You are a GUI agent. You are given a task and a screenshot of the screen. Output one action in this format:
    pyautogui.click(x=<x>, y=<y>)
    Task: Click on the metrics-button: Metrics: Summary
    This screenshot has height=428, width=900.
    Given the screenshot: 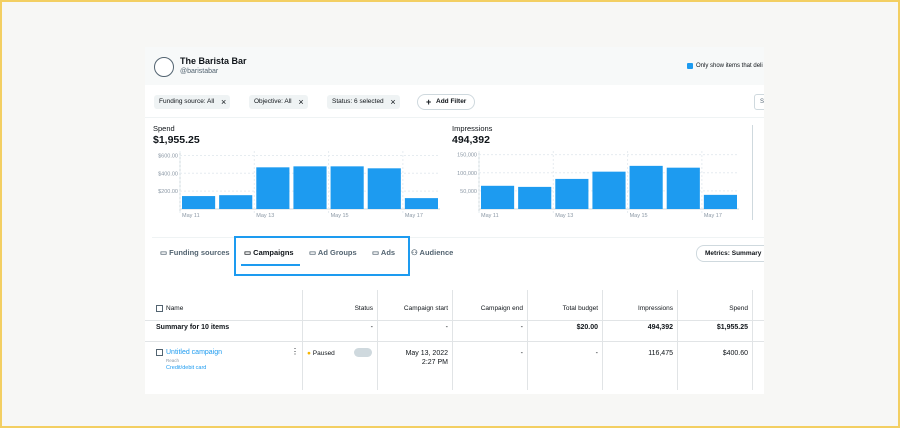 What is the action you would take?
    pyautogui.click(x=730, y=253)
    